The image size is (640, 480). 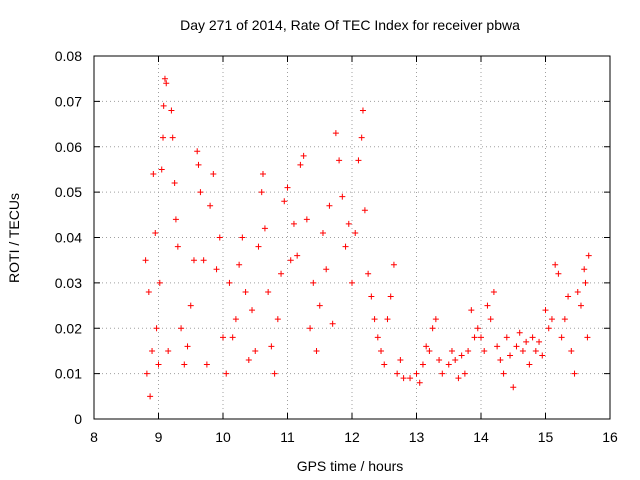 What do you see at coordinates (159, 437) in the screenshot?
I see `x-tick-label: 9` at bounding box center [159, 437].